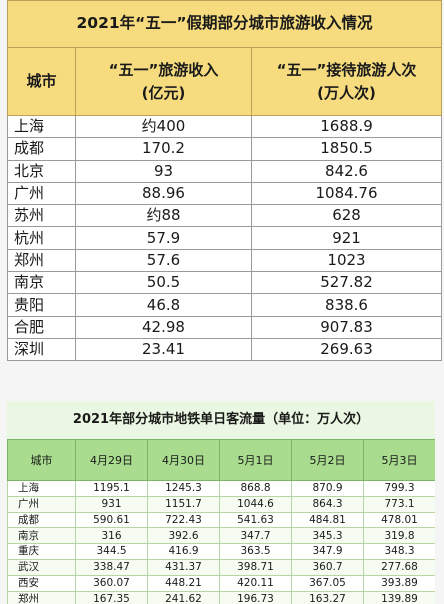  I want to click on table-title: 2021年“五一”假期部分城市旅游收入情况, so click(224, 24).